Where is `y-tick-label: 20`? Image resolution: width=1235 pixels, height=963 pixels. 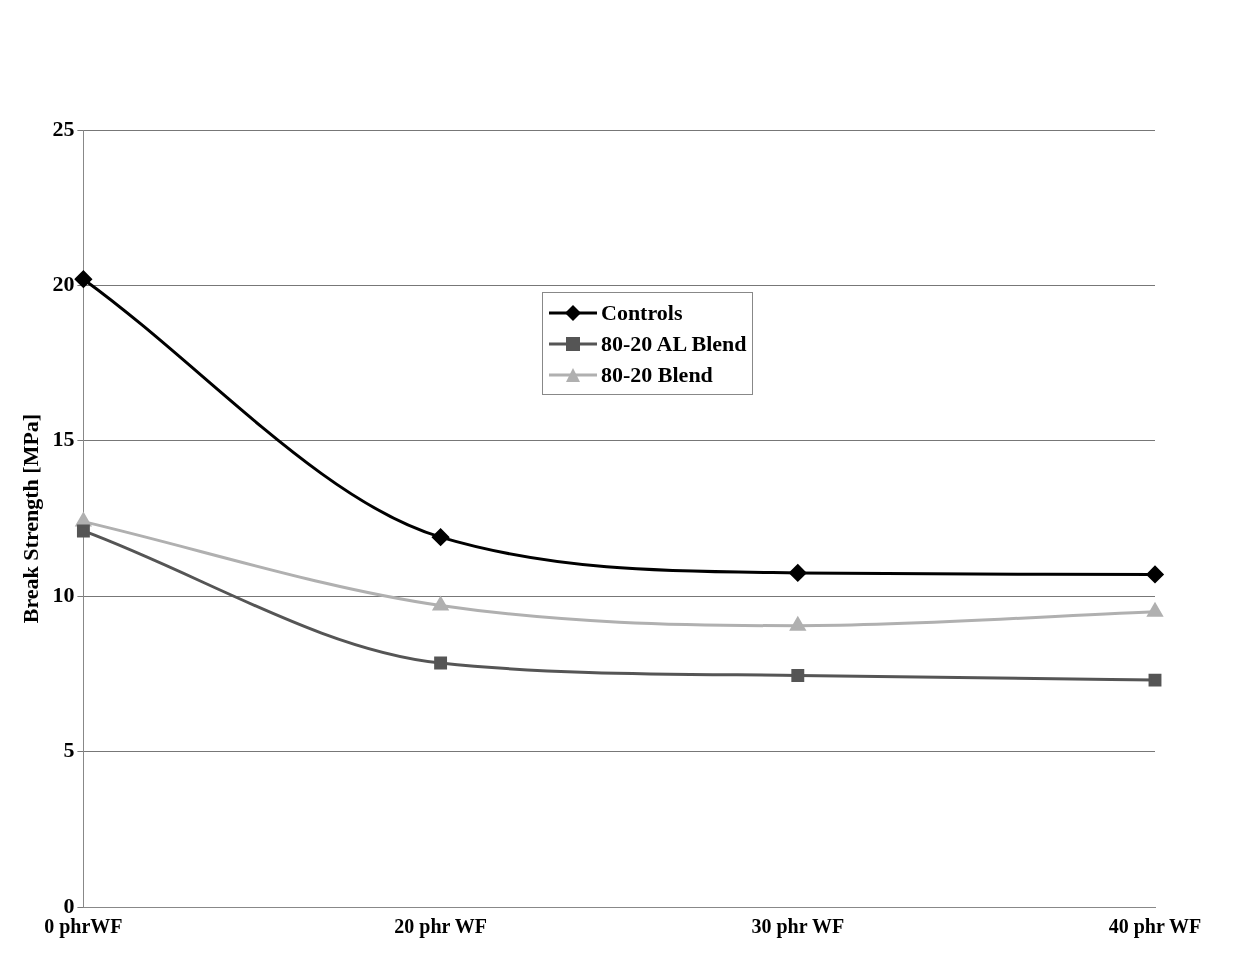
y-tick-label: 20 is located at coordinates (63, 284).